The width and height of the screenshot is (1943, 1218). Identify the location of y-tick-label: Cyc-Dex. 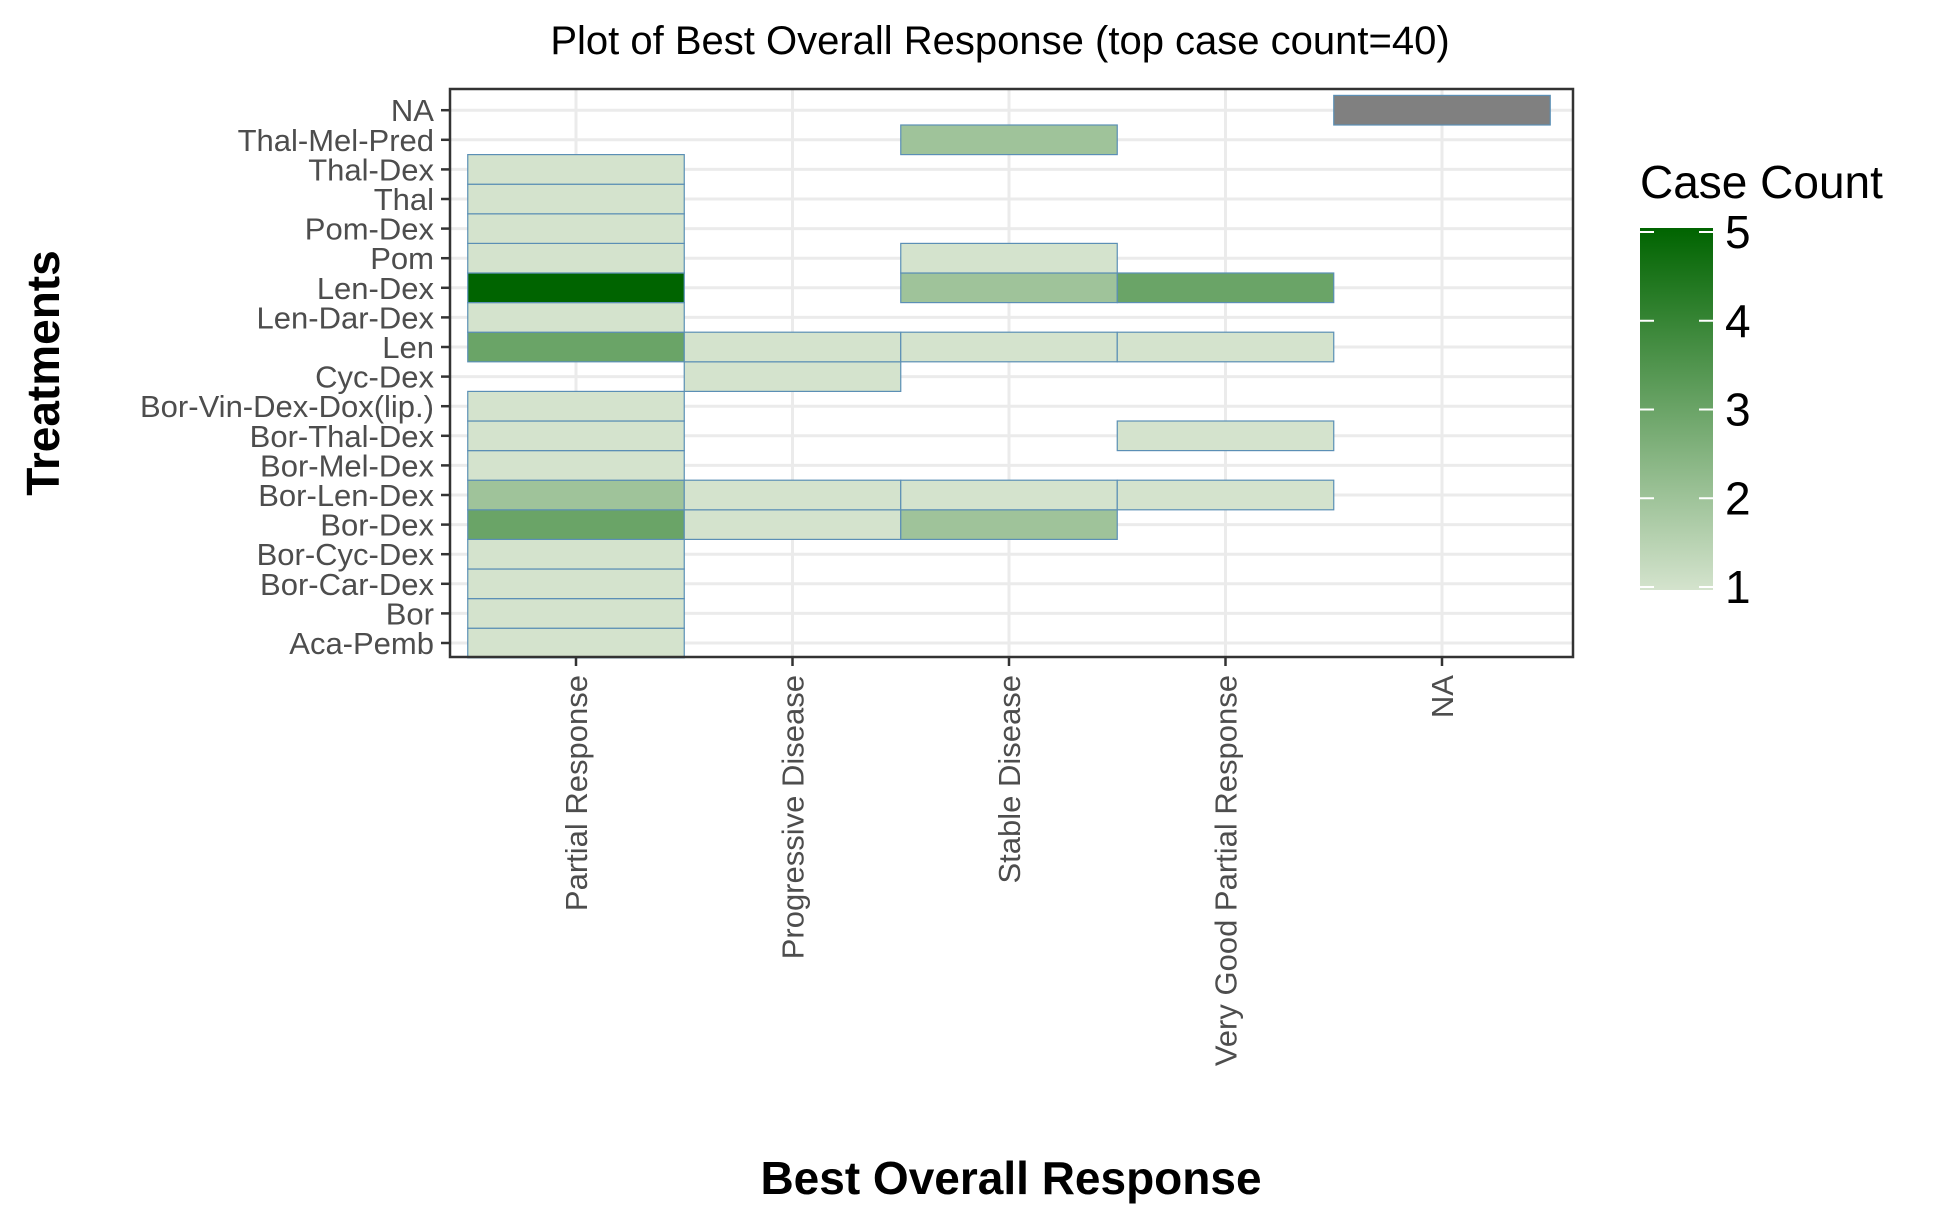
(374, 377).